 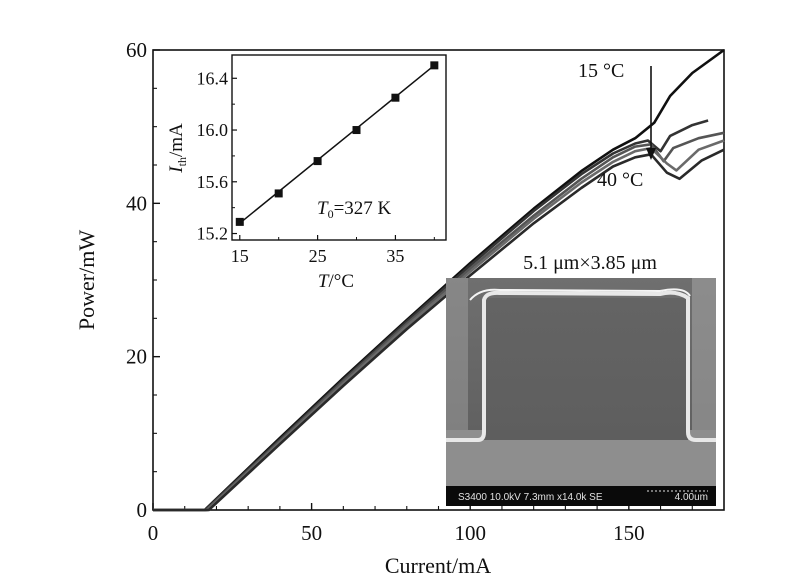 I want to click on main-x-axis-label: Current/mA, so click(x=438, y=565).